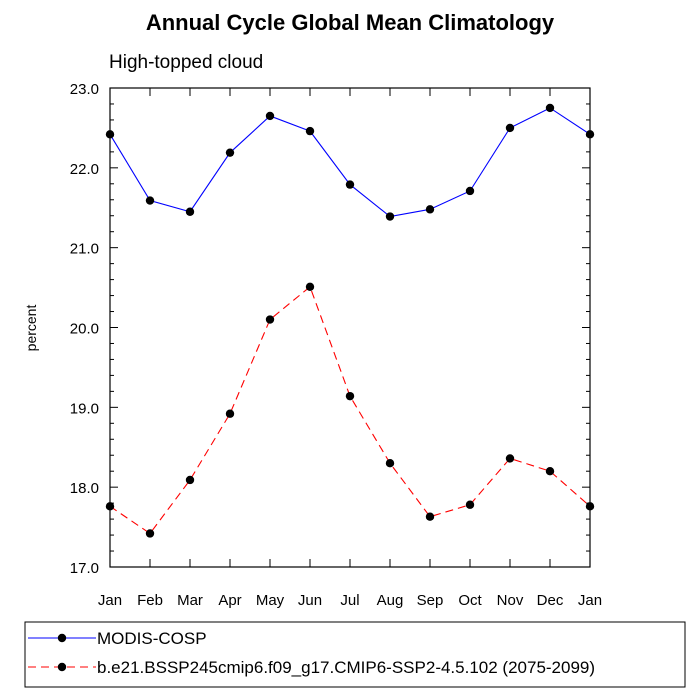  I want to click on x-tick-label: Jul, so click(349, 600).